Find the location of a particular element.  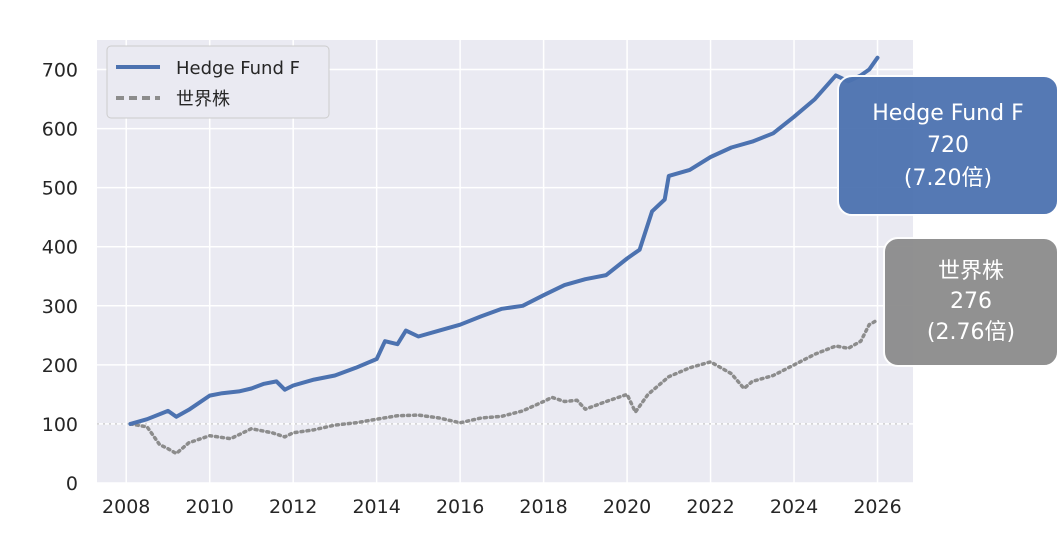

legend: Hedge Fund F 世界株 is located at coordinates (218, 82).